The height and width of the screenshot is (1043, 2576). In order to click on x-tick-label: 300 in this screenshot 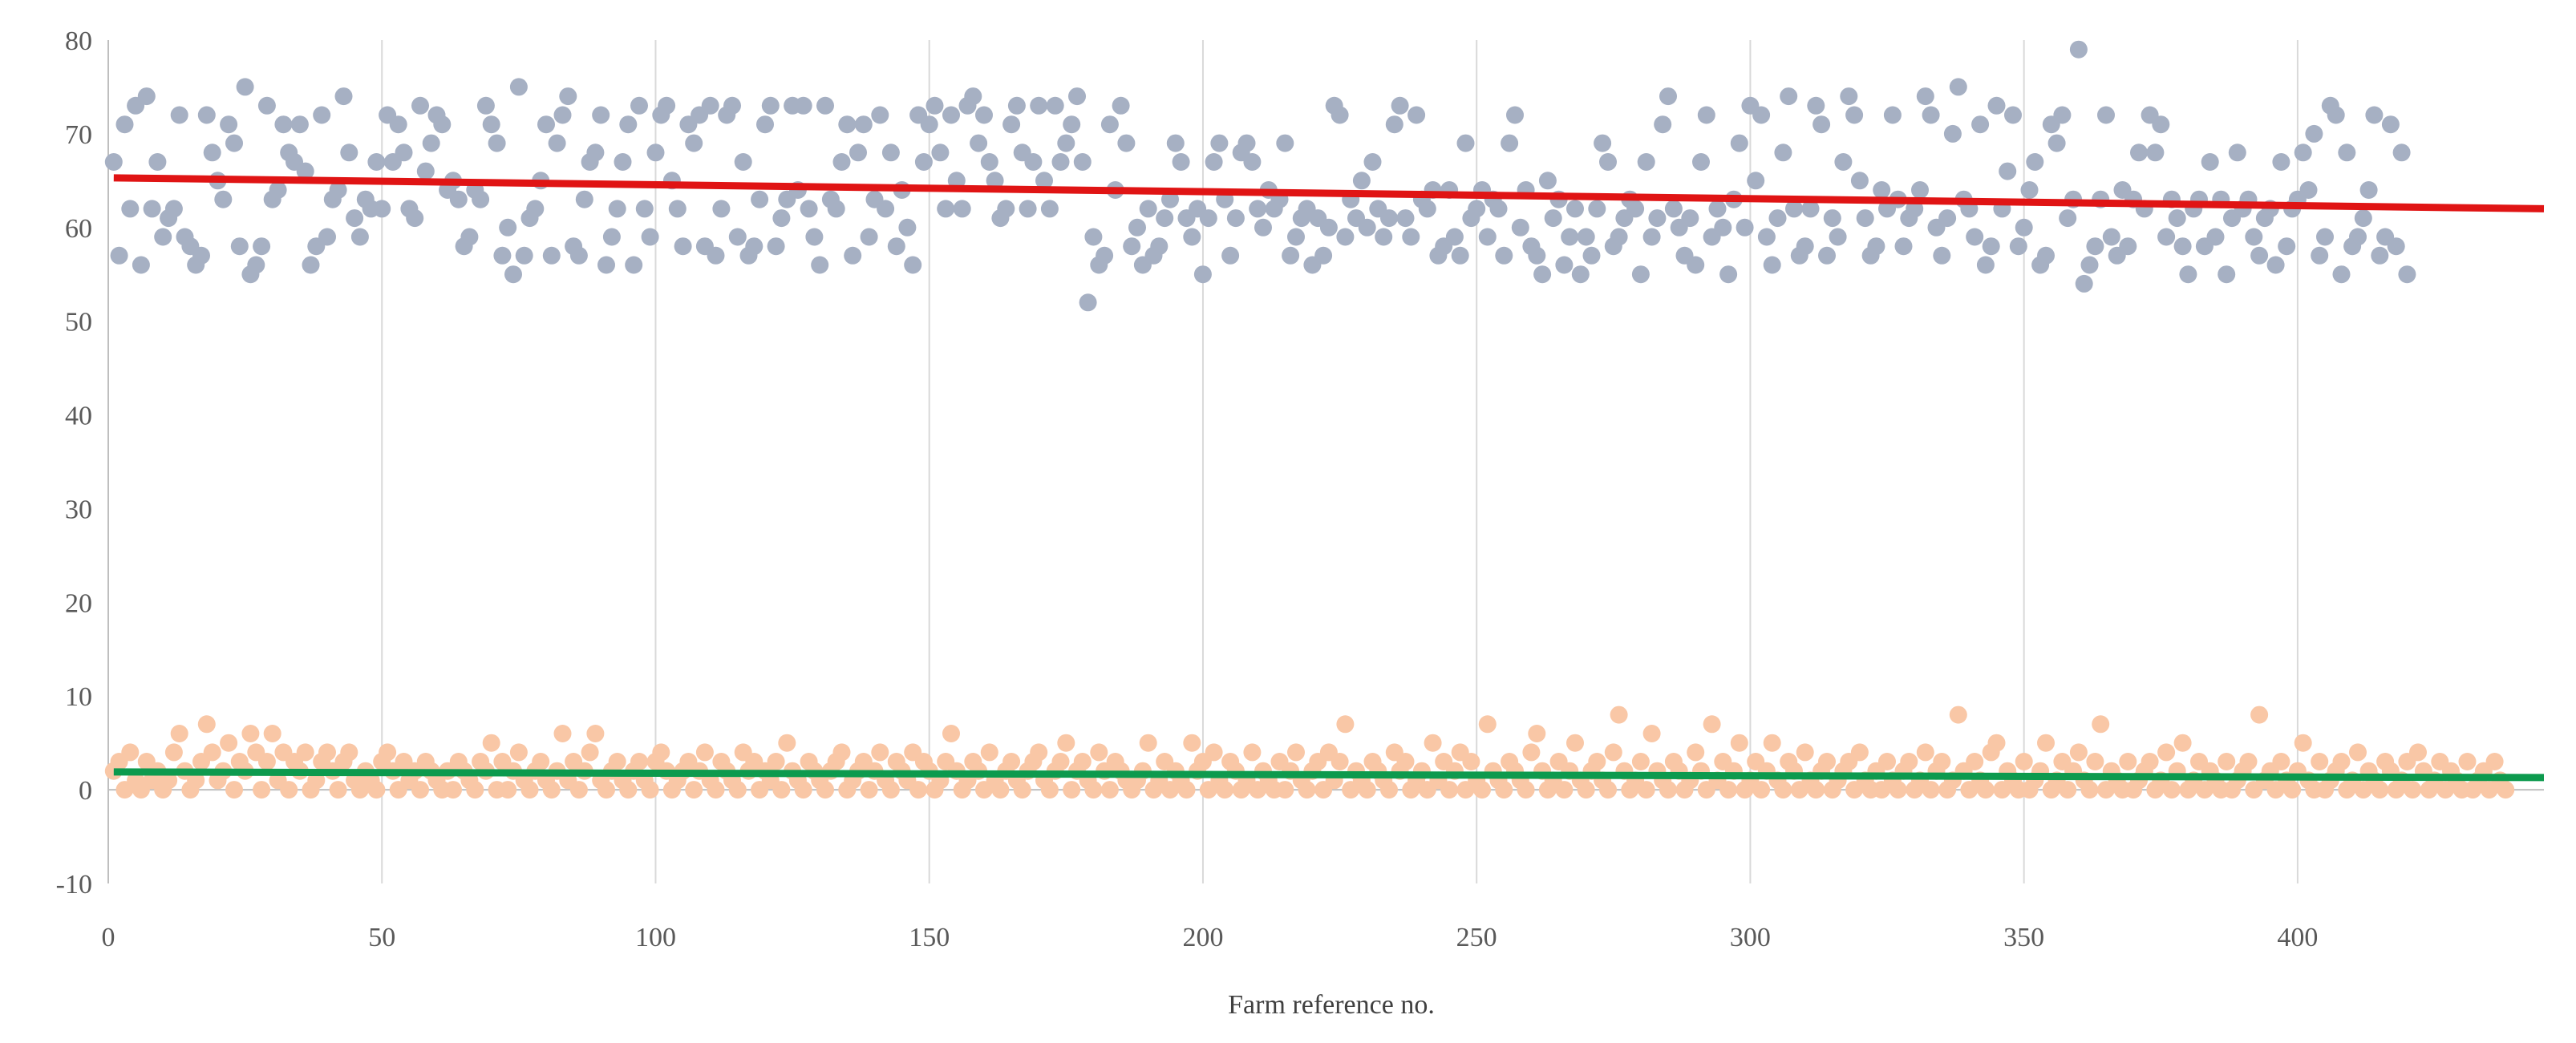, I will do `click(1750, 937)`.